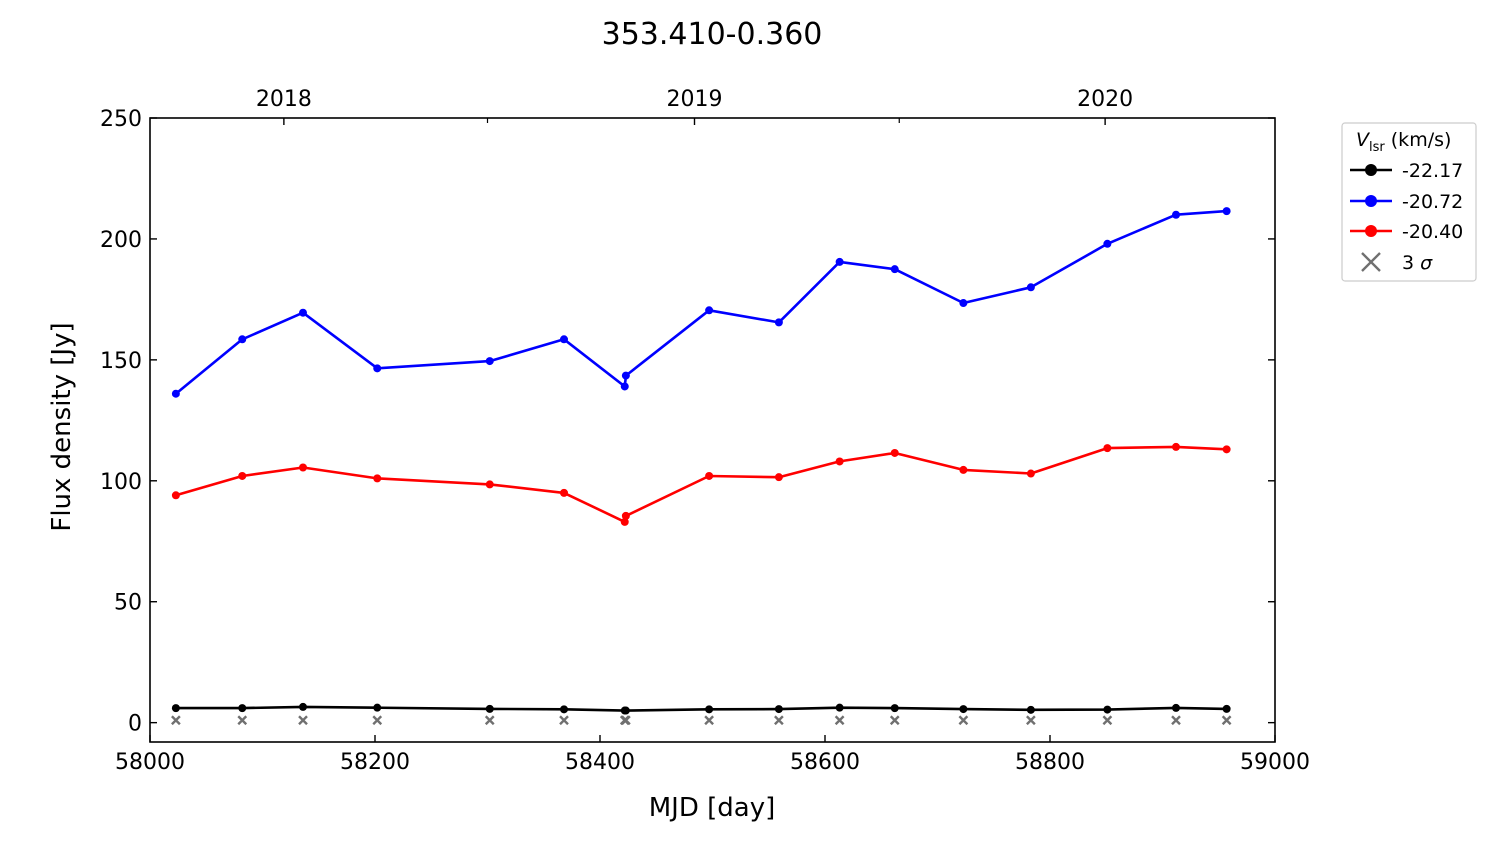 The image size is (1500, 844). What do you see at coordinates (1432, 202) in the screenshot?
I see `legend-label-1: -20.72` at bounding box center [1432, 202].